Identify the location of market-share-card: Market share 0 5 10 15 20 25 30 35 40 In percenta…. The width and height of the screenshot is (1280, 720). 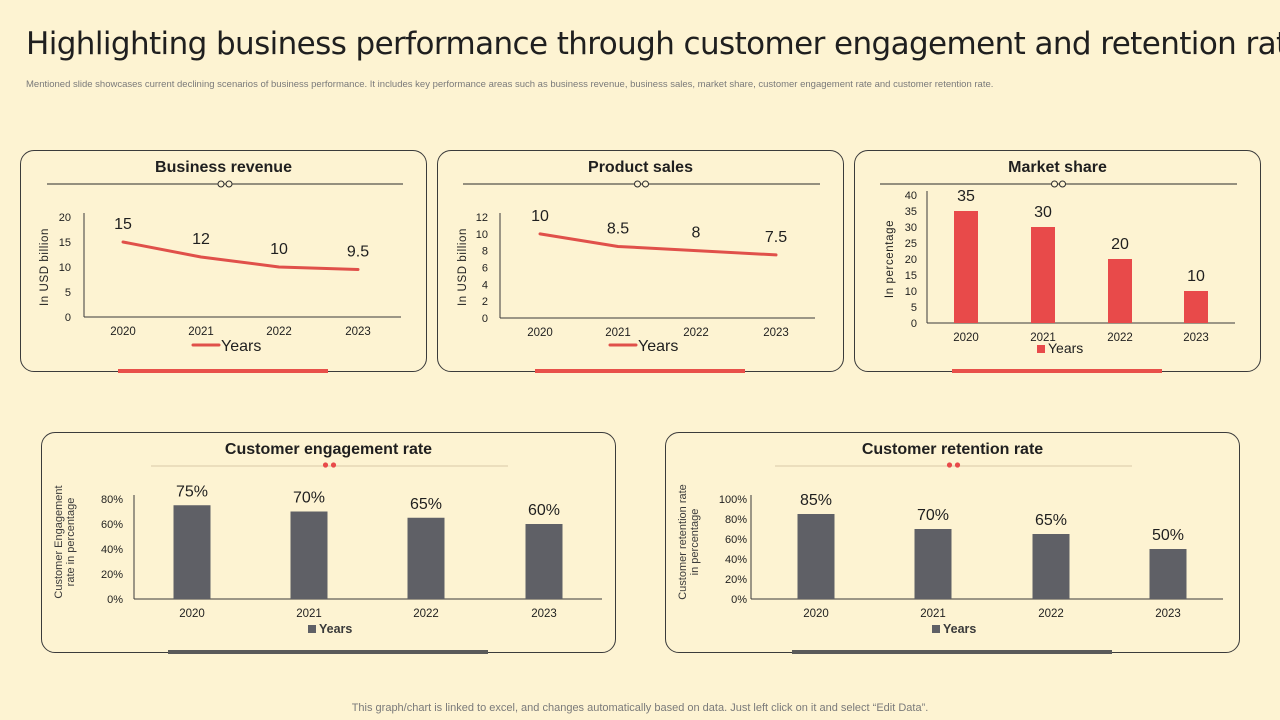
(1057, 261).